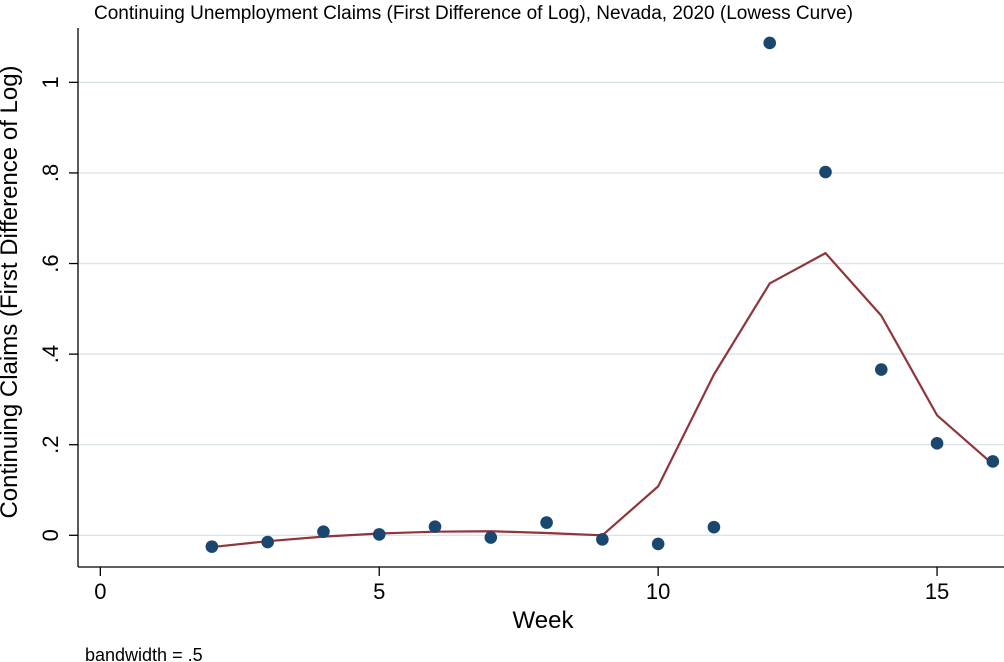 Image resolution: width=1004 pixels, height=662 pixels. What do you see at coordinates (50, 535) in the screenshot?
I see `y-tick-label-0: 0` at bounding box center [50, 535].